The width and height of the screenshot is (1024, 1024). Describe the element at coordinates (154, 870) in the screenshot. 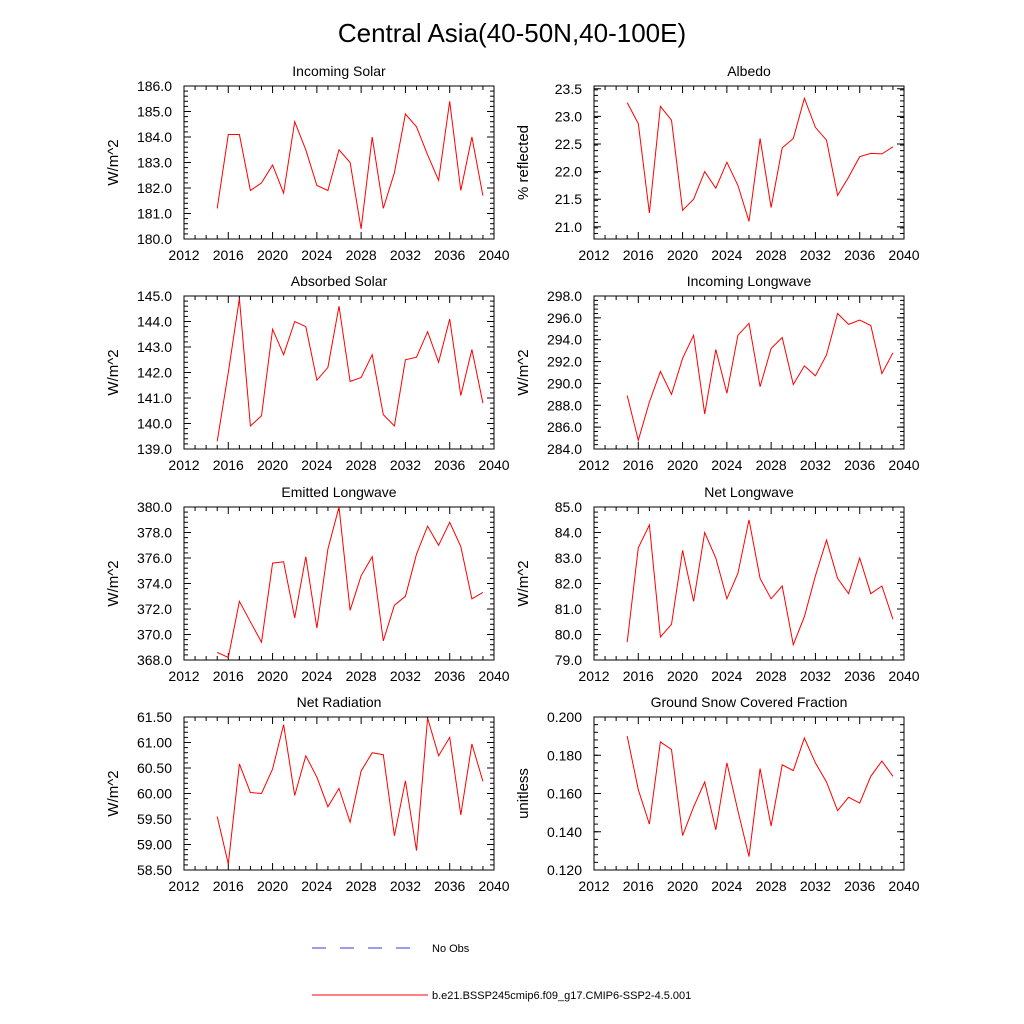

I see `y-tick-label: 58.50` at that location.